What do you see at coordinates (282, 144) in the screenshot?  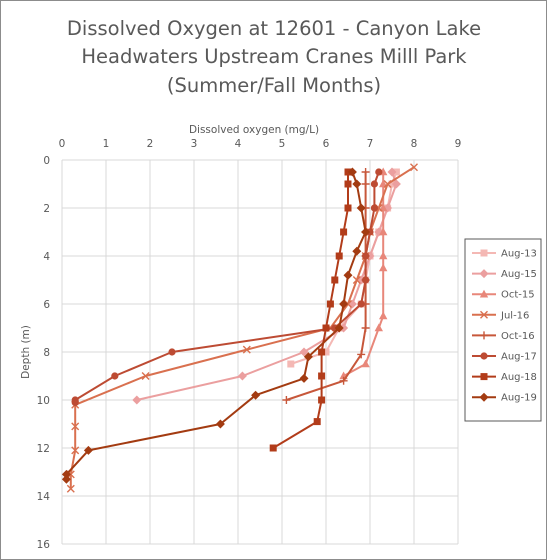 I see `x-tick-label-5: 5` at bounding box center [282, 144].